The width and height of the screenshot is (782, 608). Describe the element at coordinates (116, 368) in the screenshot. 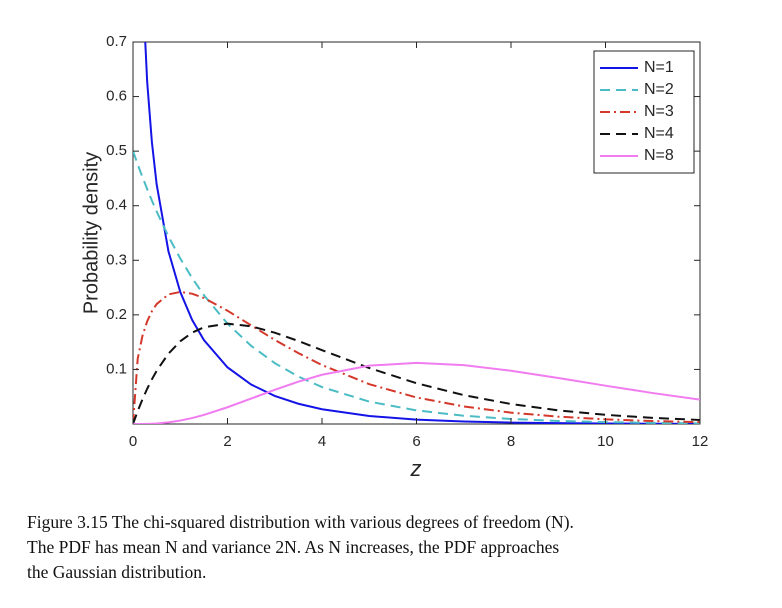

I see `y-tick-label: 0.1` at that location.